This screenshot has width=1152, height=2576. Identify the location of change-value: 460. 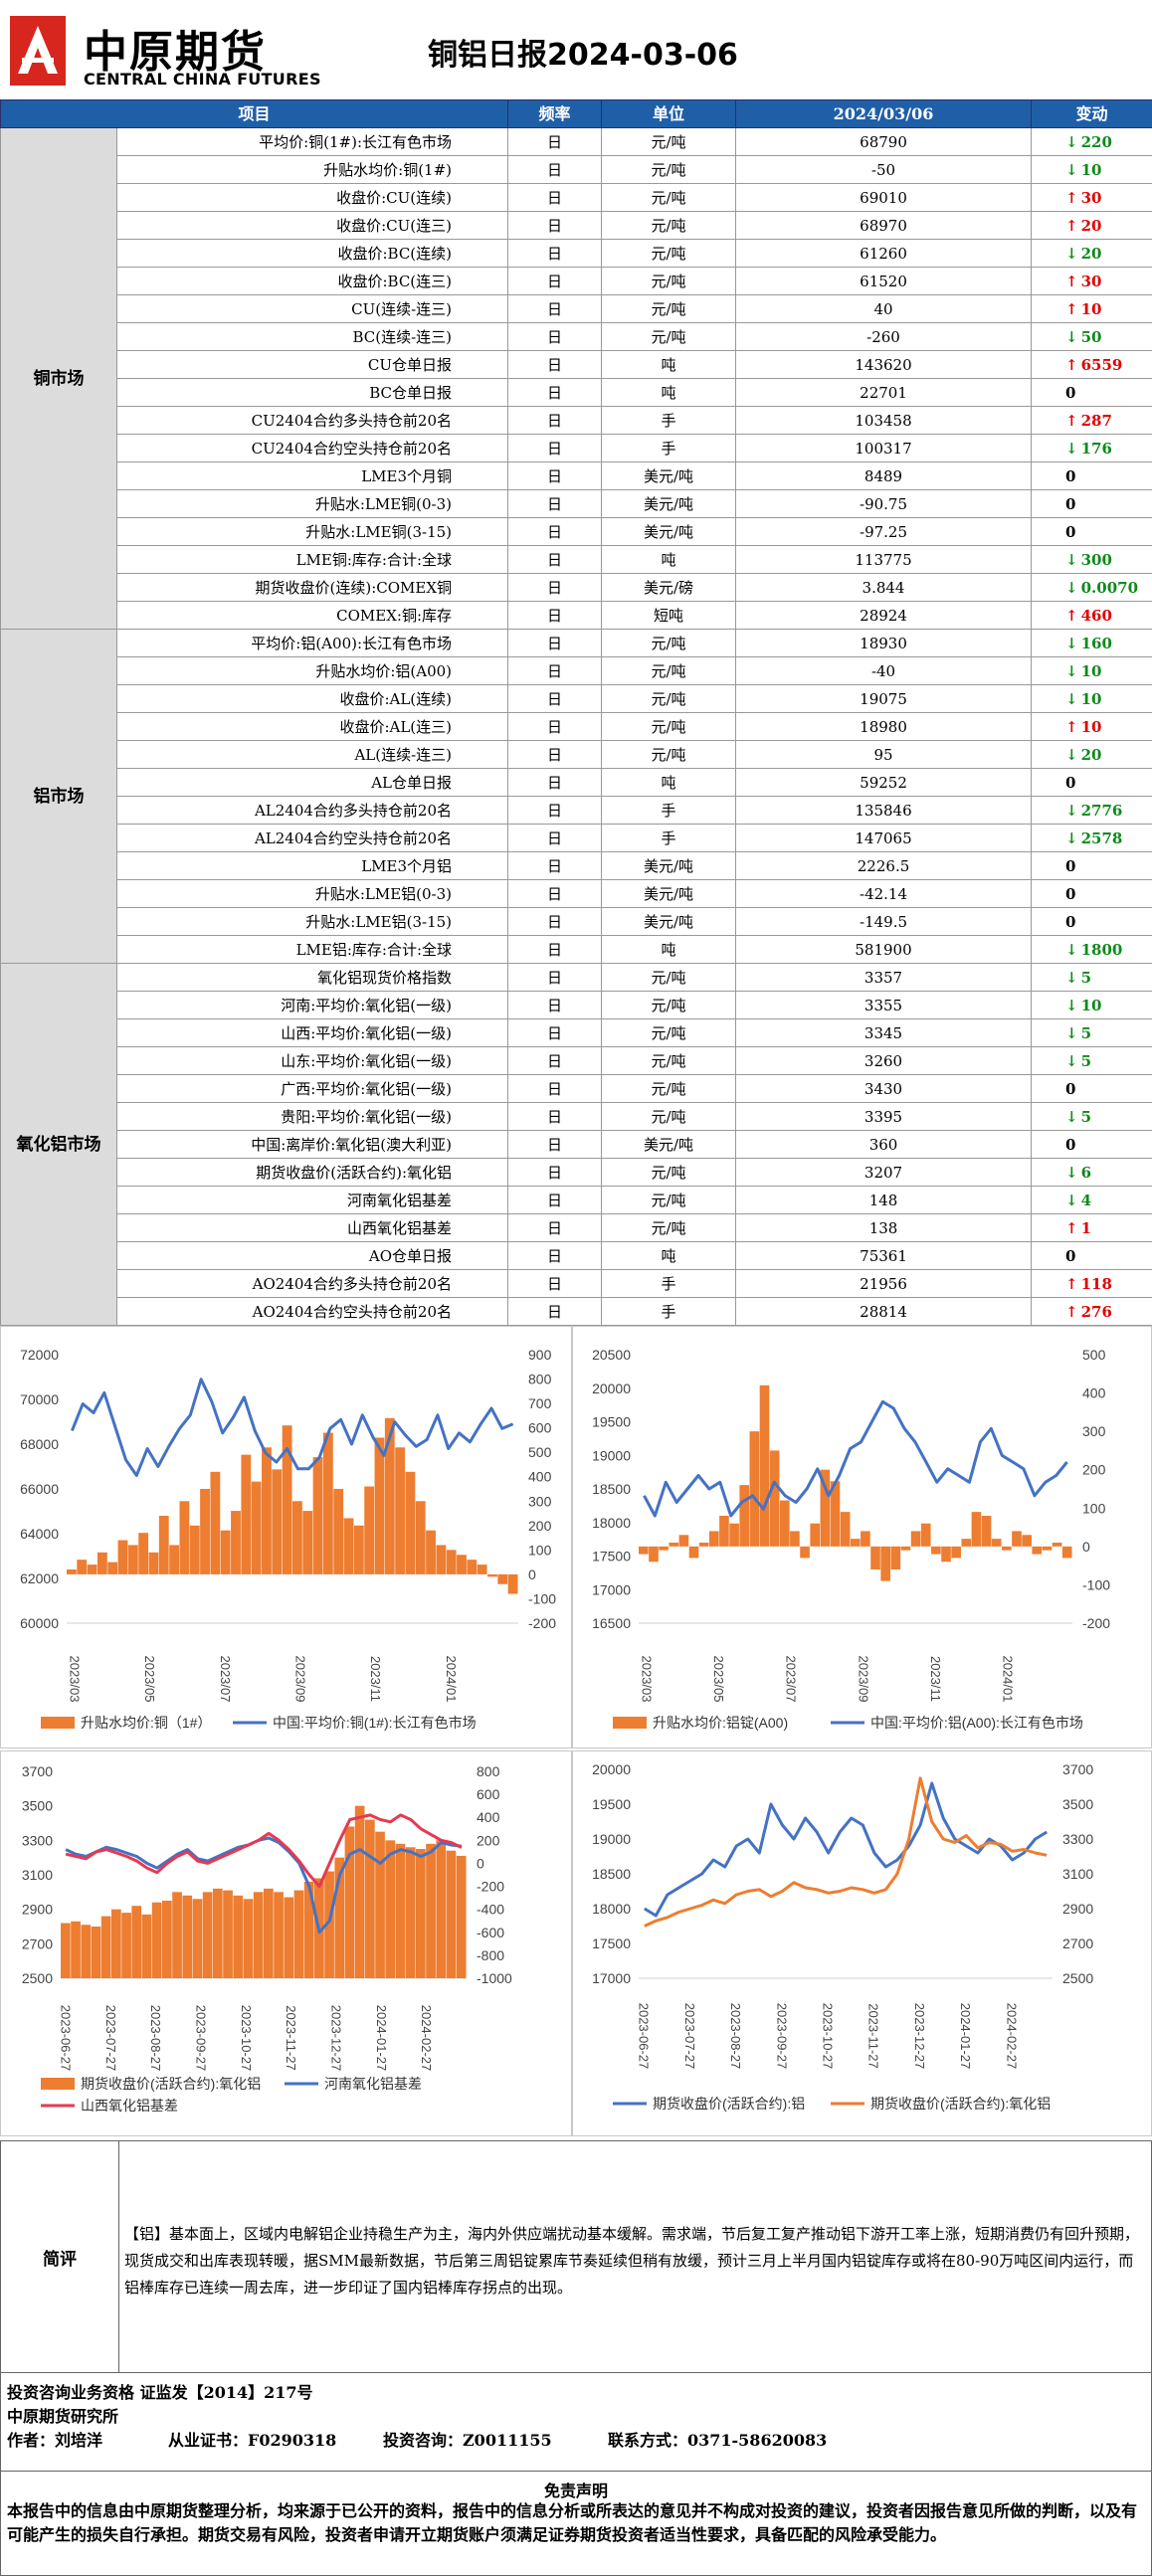
(1096, 616).